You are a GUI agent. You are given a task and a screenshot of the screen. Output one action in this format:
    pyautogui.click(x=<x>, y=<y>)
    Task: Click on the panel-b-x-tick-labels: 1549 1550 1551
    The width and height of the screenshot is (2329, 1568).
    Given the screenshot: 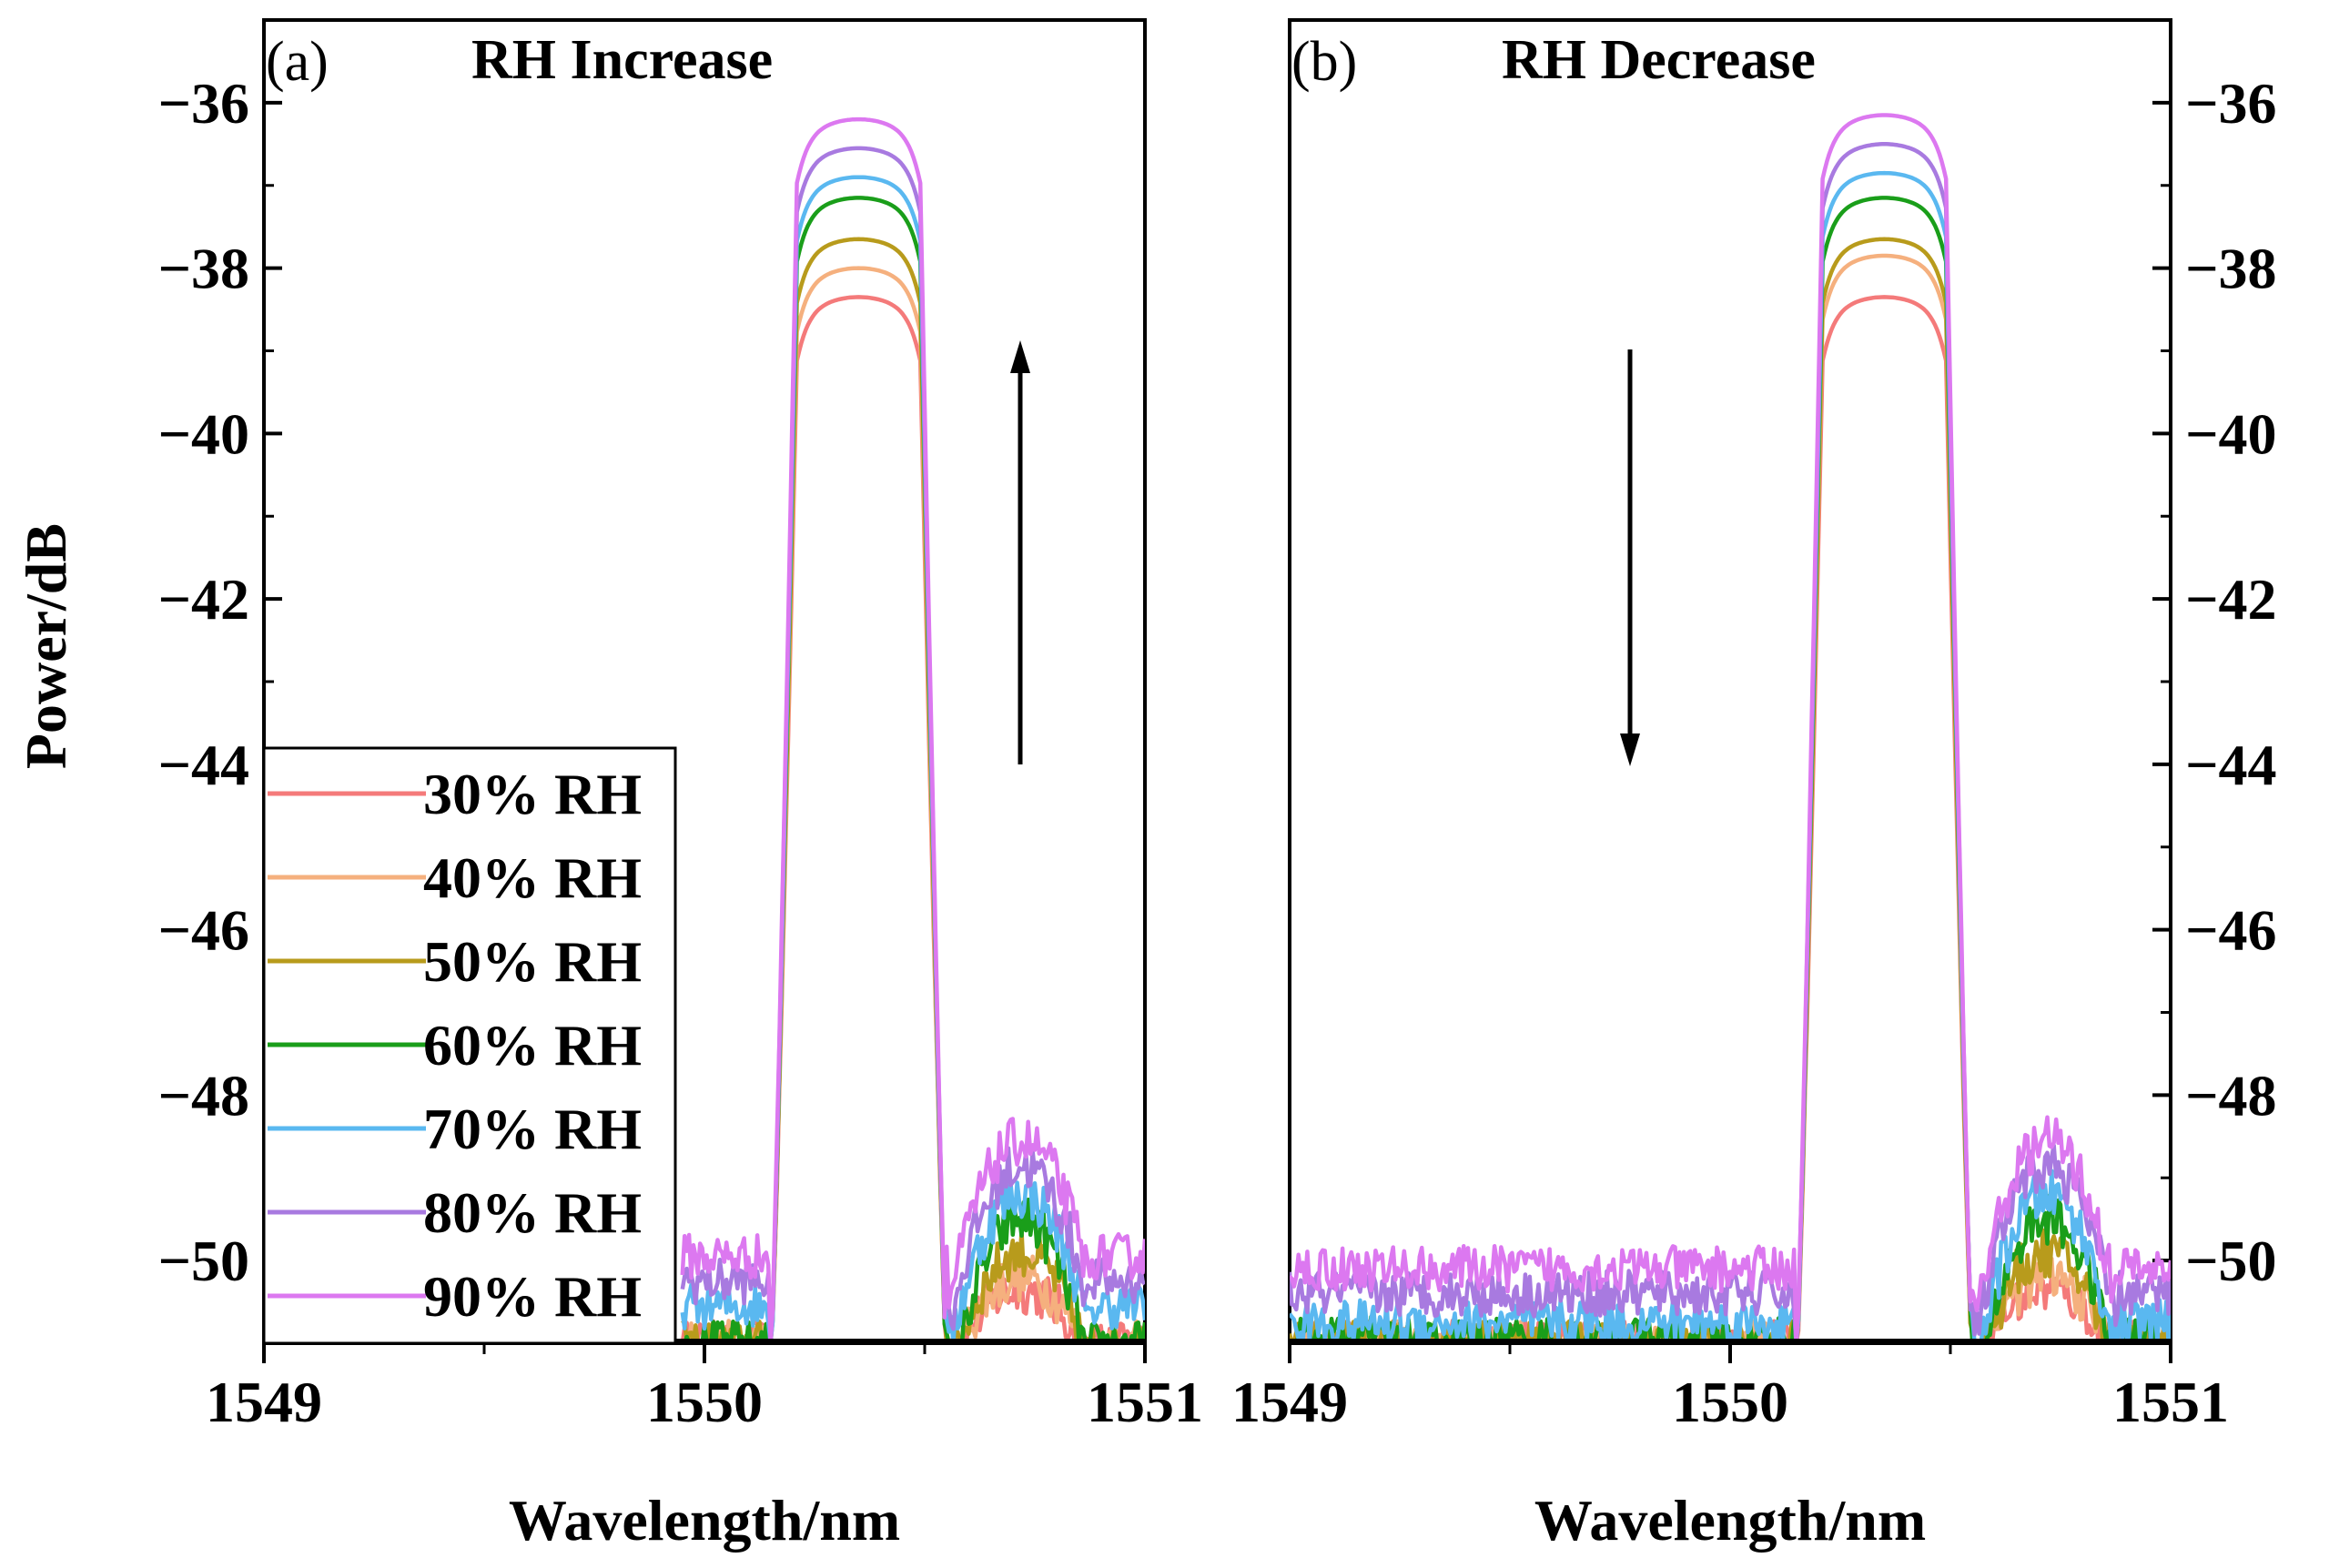 What is the action you would take?
    pyautogui.click(x=1730, y=1402)
    